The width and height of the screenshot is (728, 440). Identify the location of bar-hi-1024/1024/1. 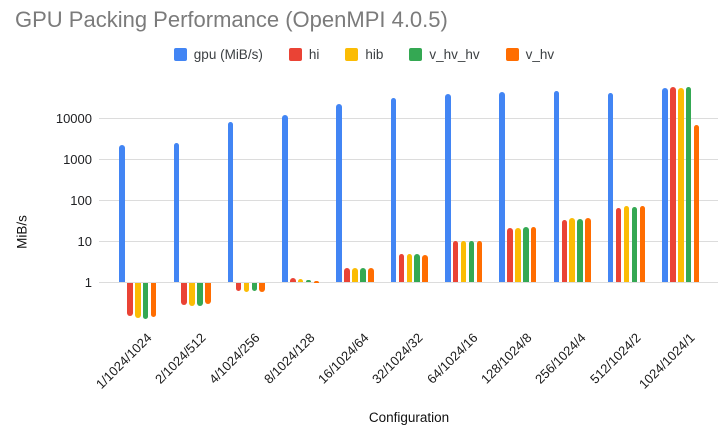
(673, 184).